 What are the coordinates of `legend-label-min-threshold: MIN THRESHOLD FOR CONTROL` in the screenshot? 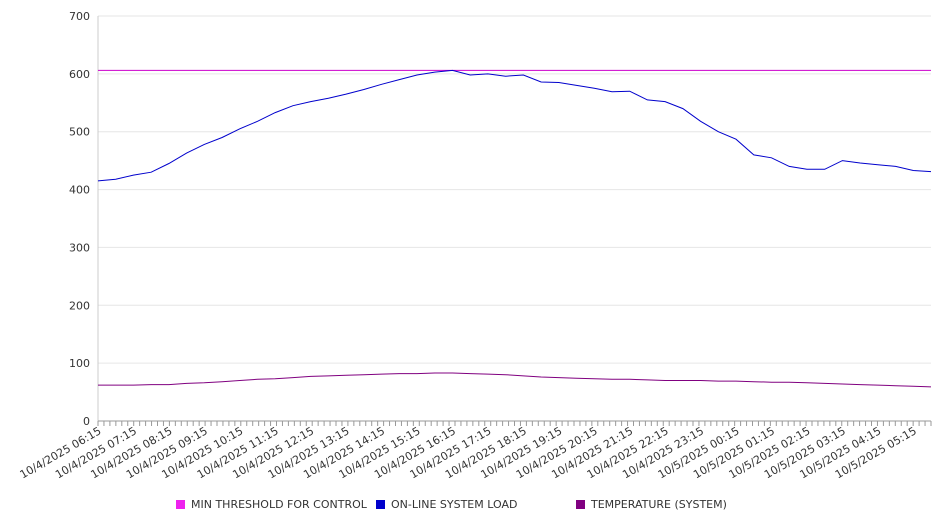 It's located at (279, 504).